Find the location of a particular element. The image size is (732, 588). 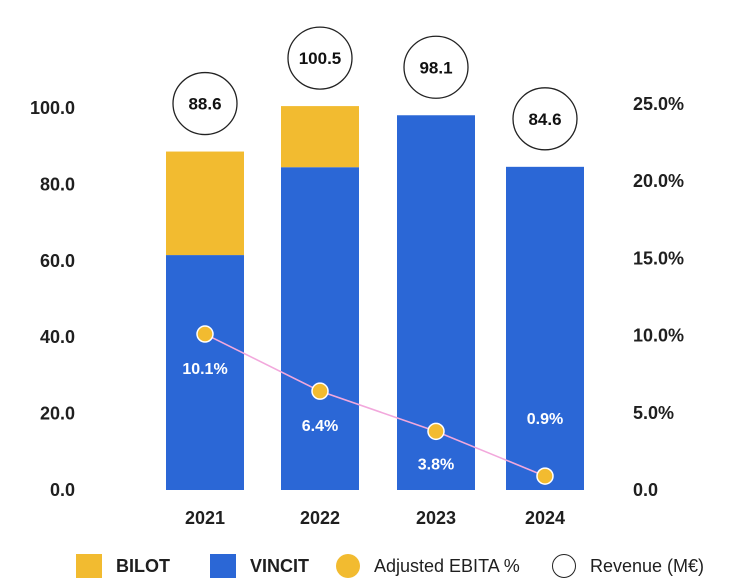

x-tick-label: 2021 is located at coordinates (205, 518).